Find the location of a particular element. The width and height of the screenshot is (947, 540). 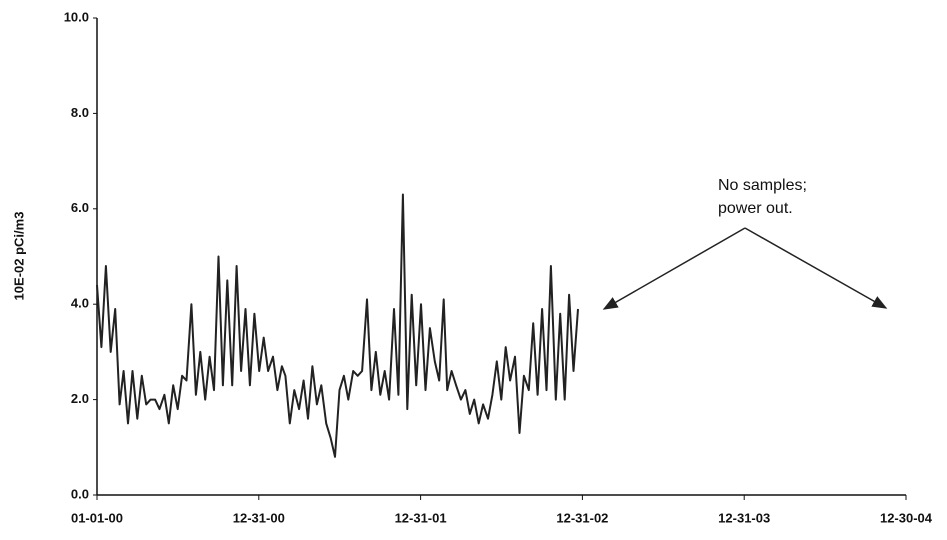

x-tick-label: 12-31-02 is located at coordinates (582, 517).